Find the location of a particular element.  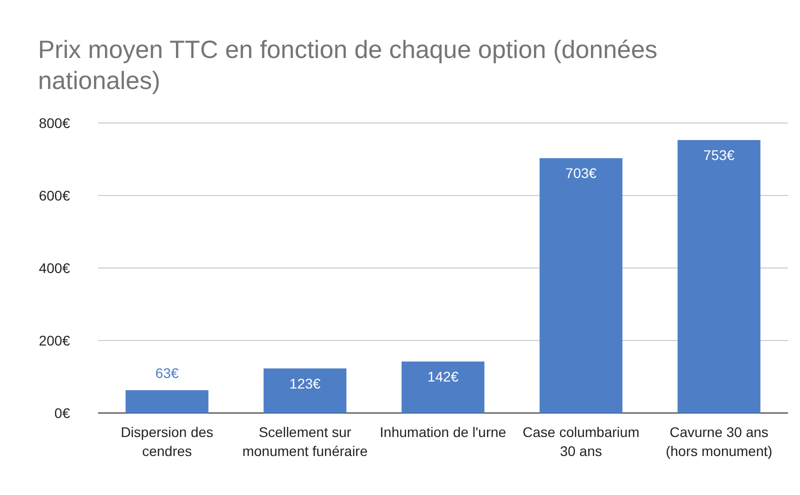

y-tick-label: 600€ is located at coordinates (54, 196).